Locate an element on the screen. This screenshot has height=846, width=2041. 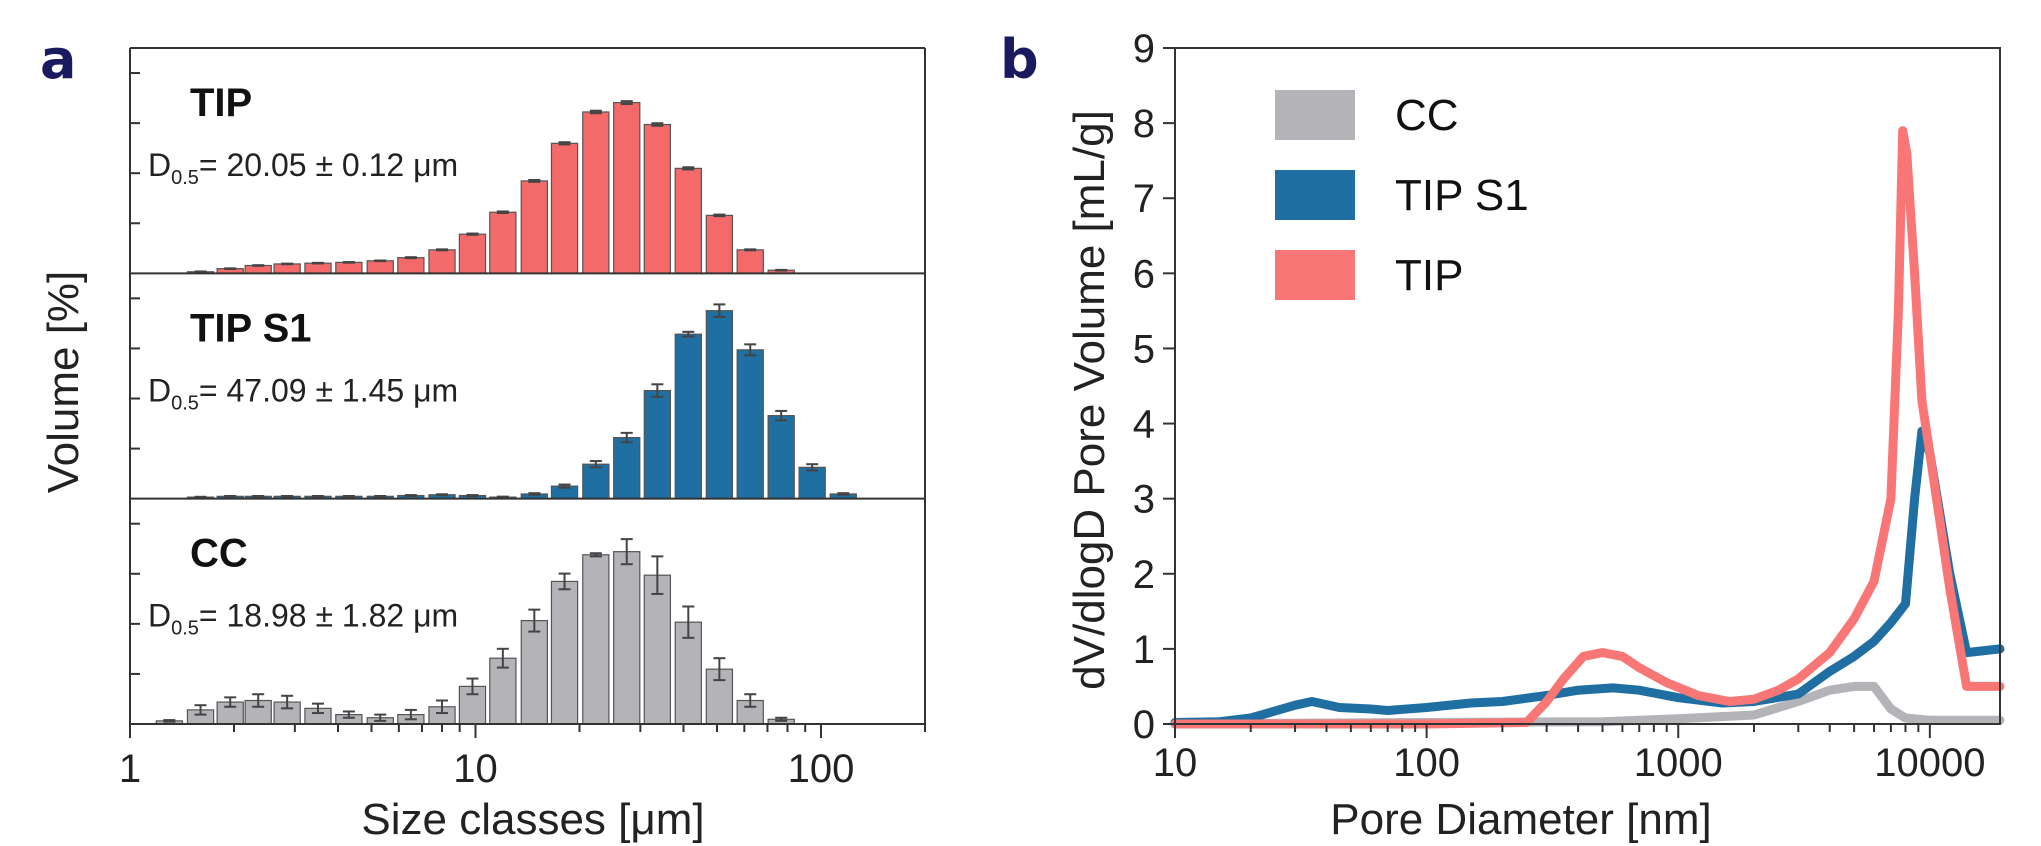
legend-label-1: TIP S1 is located at coordinates (1462, 195).